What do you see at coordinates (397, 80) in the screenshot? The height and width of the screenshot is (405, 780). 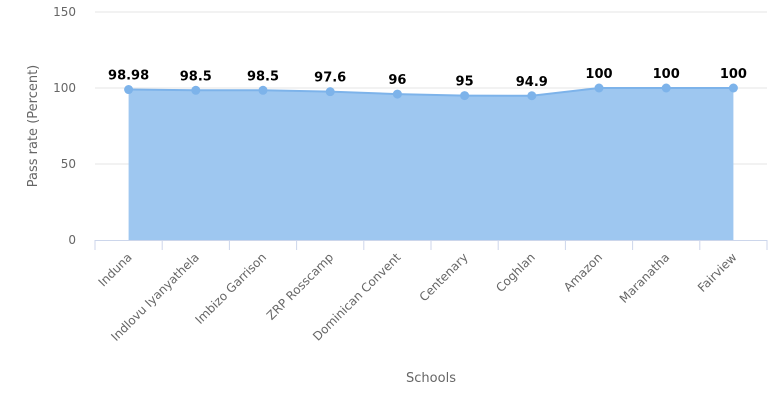 I see `data-label: 96` at bounding box center [397, 80].